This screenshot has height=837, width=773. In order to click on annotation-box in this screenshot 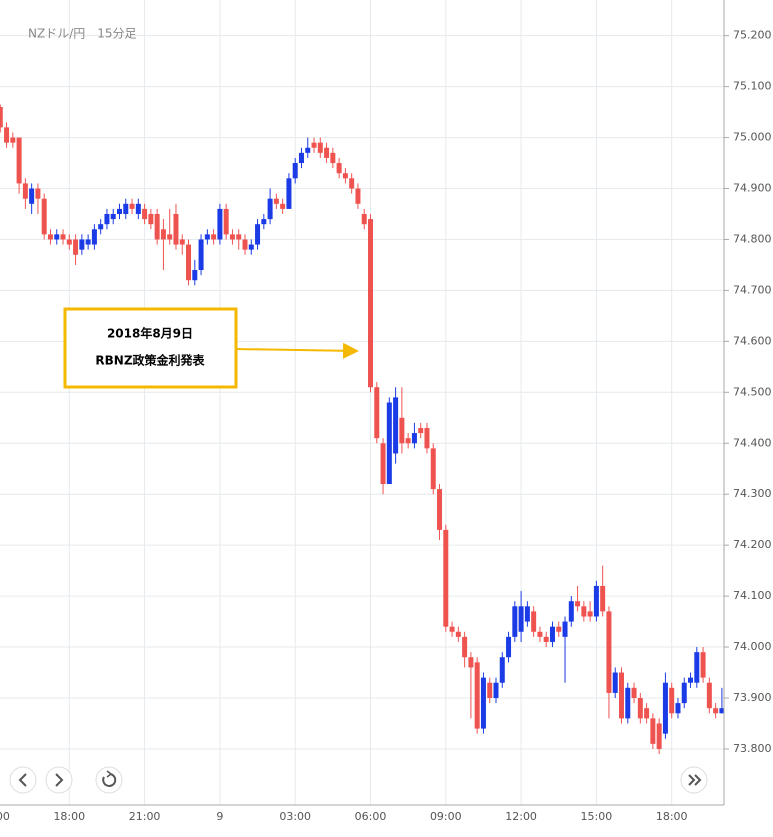, I will do `click(150, 348)`.